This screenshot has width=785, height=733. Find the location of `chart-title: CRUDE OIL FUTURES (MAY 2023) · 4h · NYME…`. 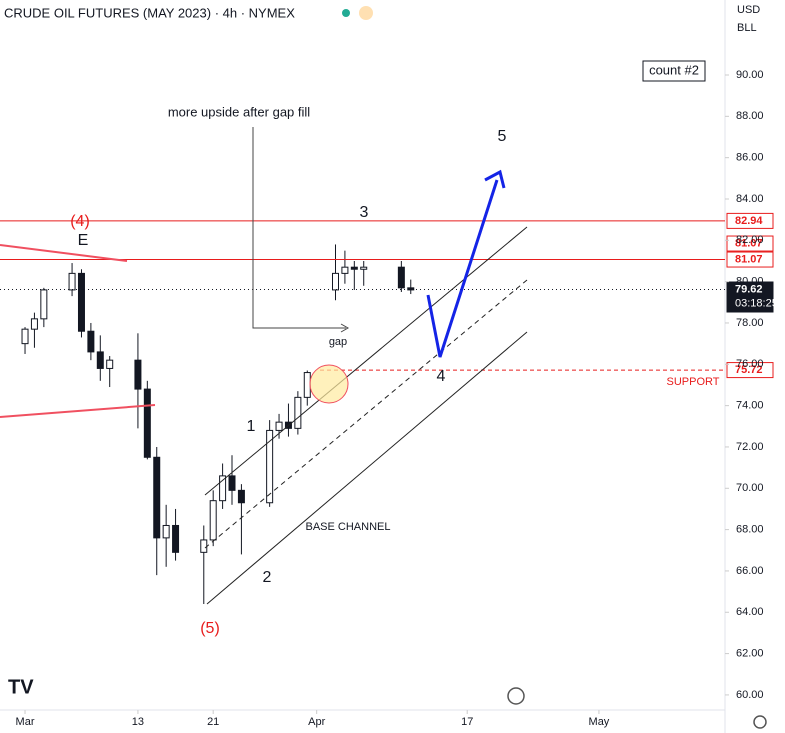

chart-title: CRUDE OIL FUTURES (MAY 2023) · 4h · NYME… is located at coordinates (149, 12).